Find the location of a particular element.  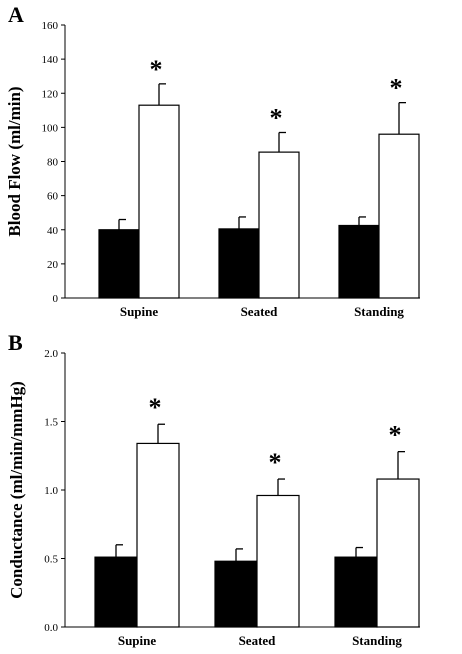

panel-b-y-axis-label: Conductance (ml/min/mmHg) is located at coordinates (16, 490).